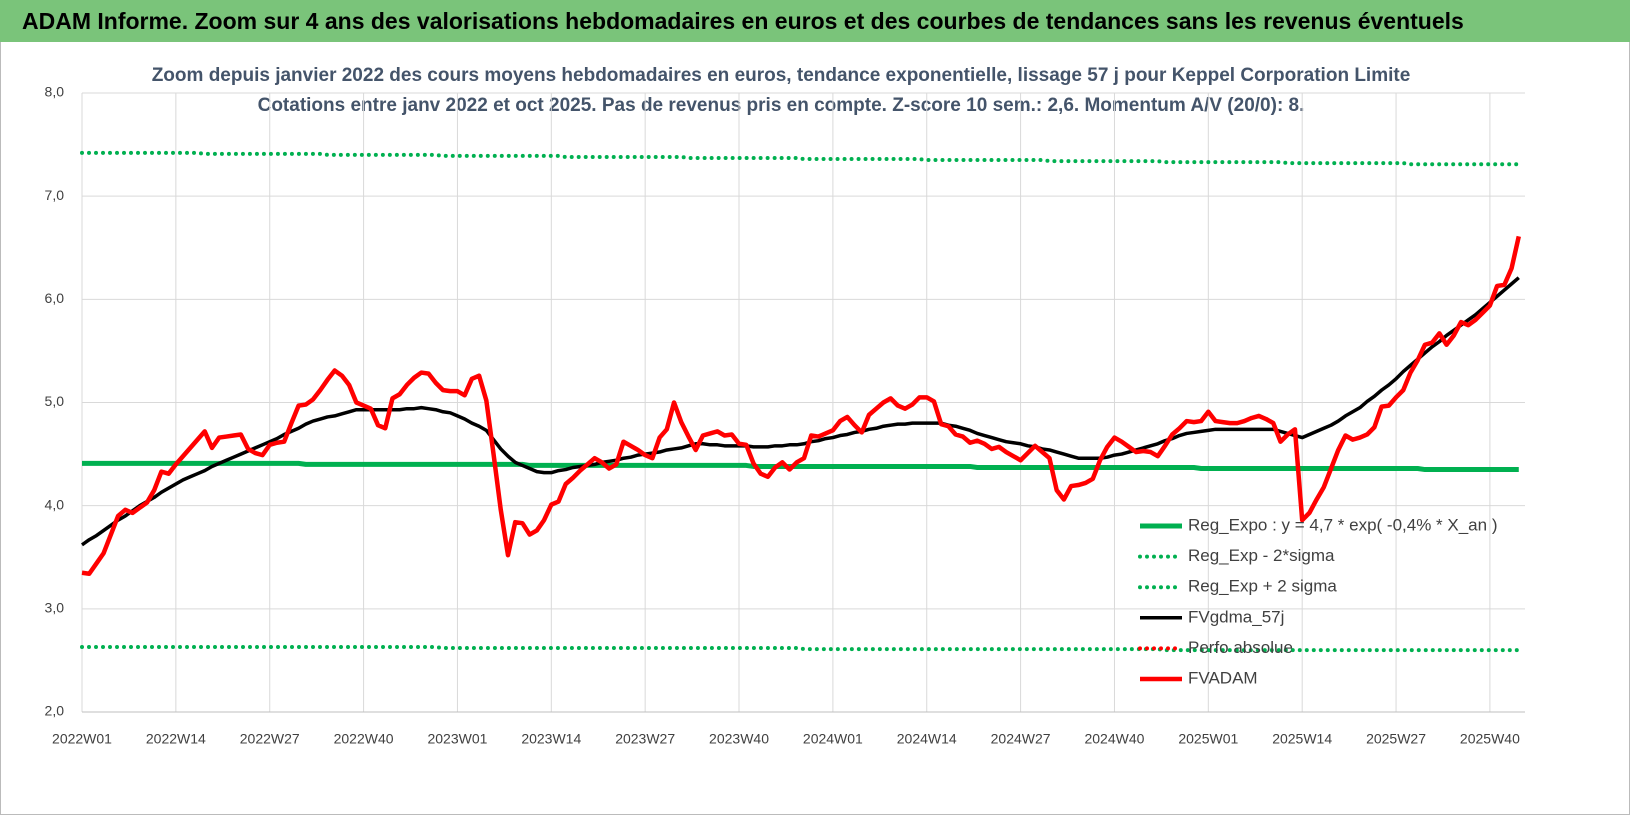 This screenshot has height=815, width=1630. Describe the element at coordinates (457, 739) in the screenshot. I see `x-tick-label: 2023W01` at that location.